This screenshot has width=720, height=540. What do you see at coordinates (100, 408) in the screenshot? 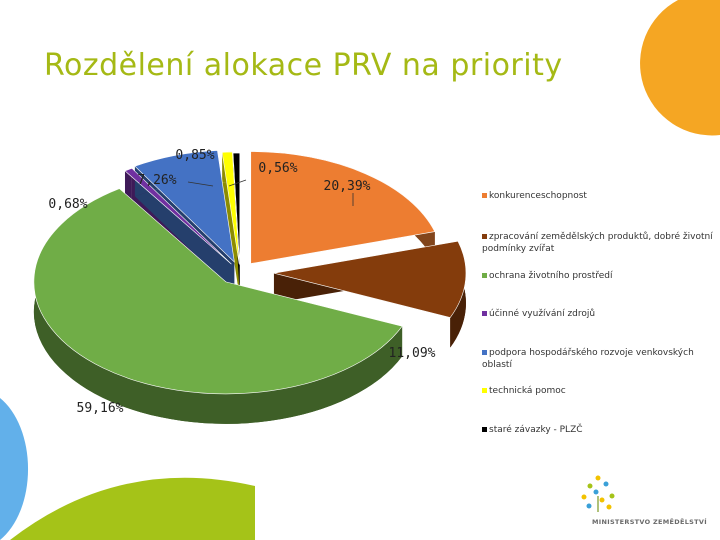
I see `data-label: 59,16%` at bounding box center [100, 408].